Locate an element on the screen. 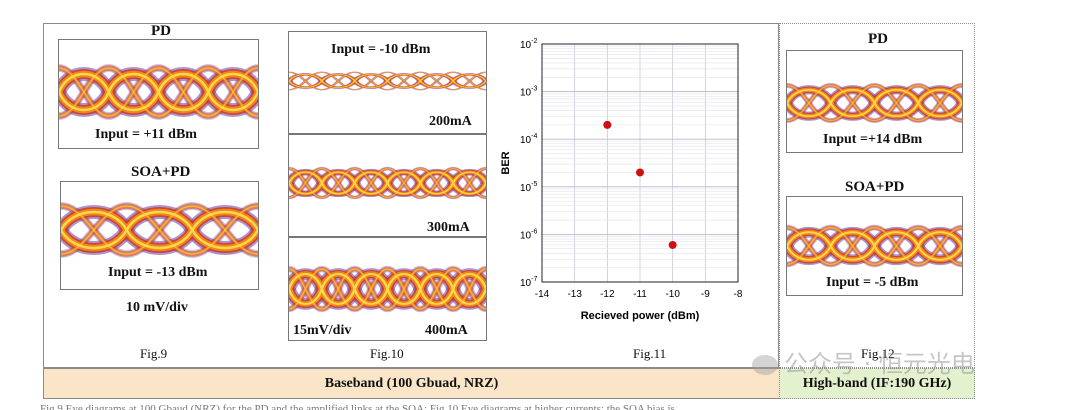 This screenshot has height=410, width=1067. fig10-caption: Fig.10 is located at coordinates (387, 353).